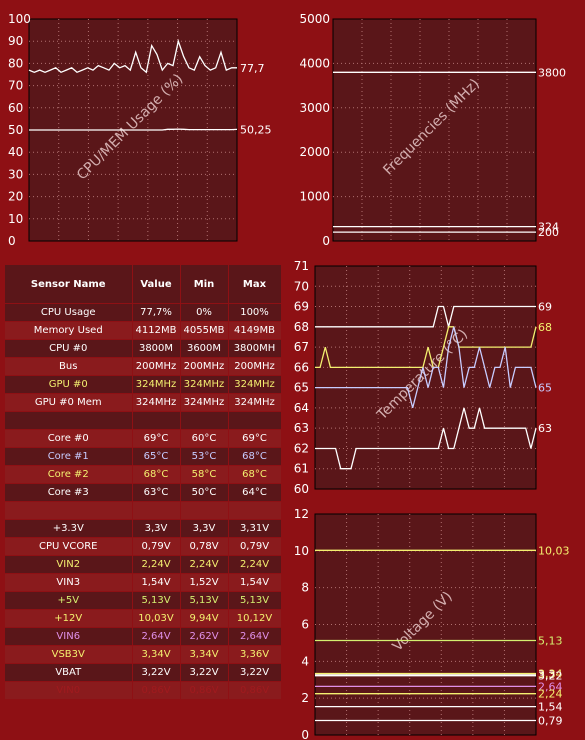 The height and width of the screenshot is (740, 585). What do you see at coordinates (204, 690) in the screenshot?
I see `min-cell: 0,86V` at bounding box center [204, 690].